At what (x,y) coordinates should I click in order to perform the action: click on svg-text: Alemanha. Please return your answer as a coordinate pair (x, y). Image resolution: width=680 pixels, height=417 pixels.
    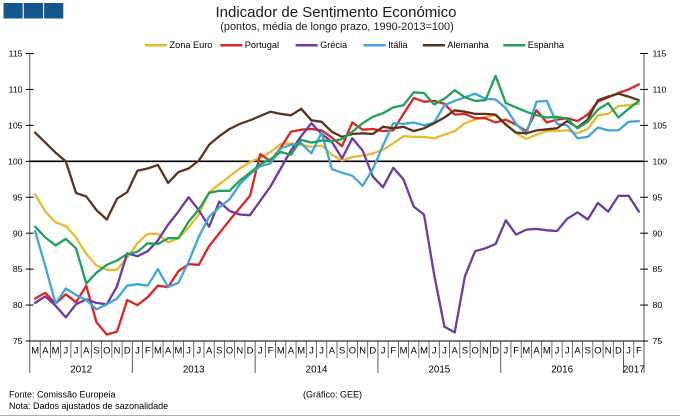
    Looking at the image, I should click on (468, 45).